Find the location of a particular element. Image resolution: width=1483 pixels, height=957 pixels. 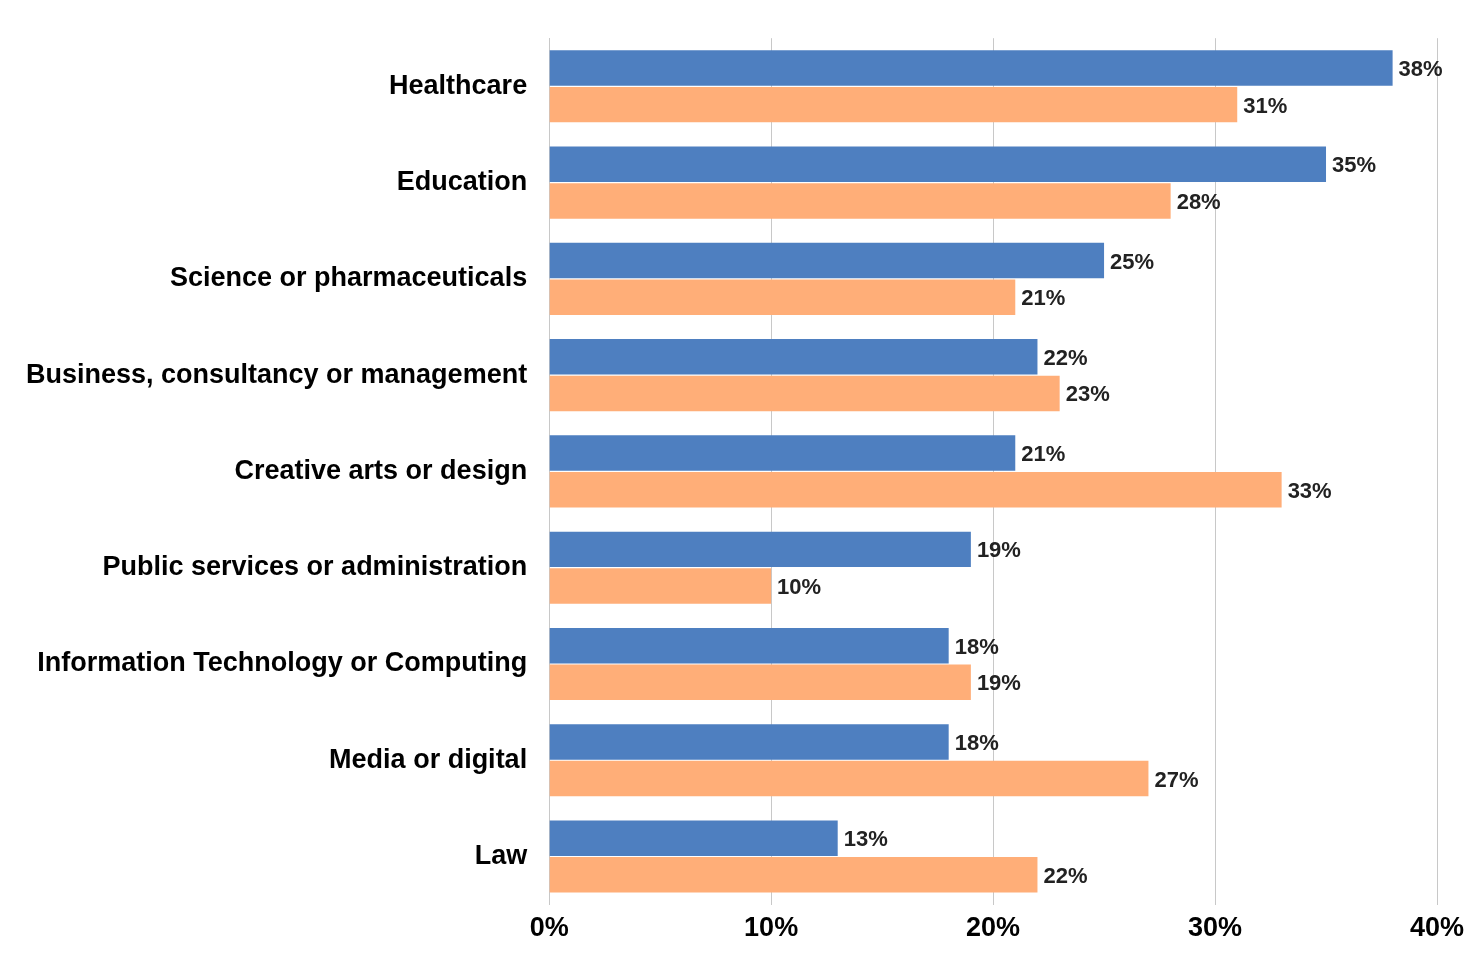

data-label: 28% is located at coordinates (1198, 201).